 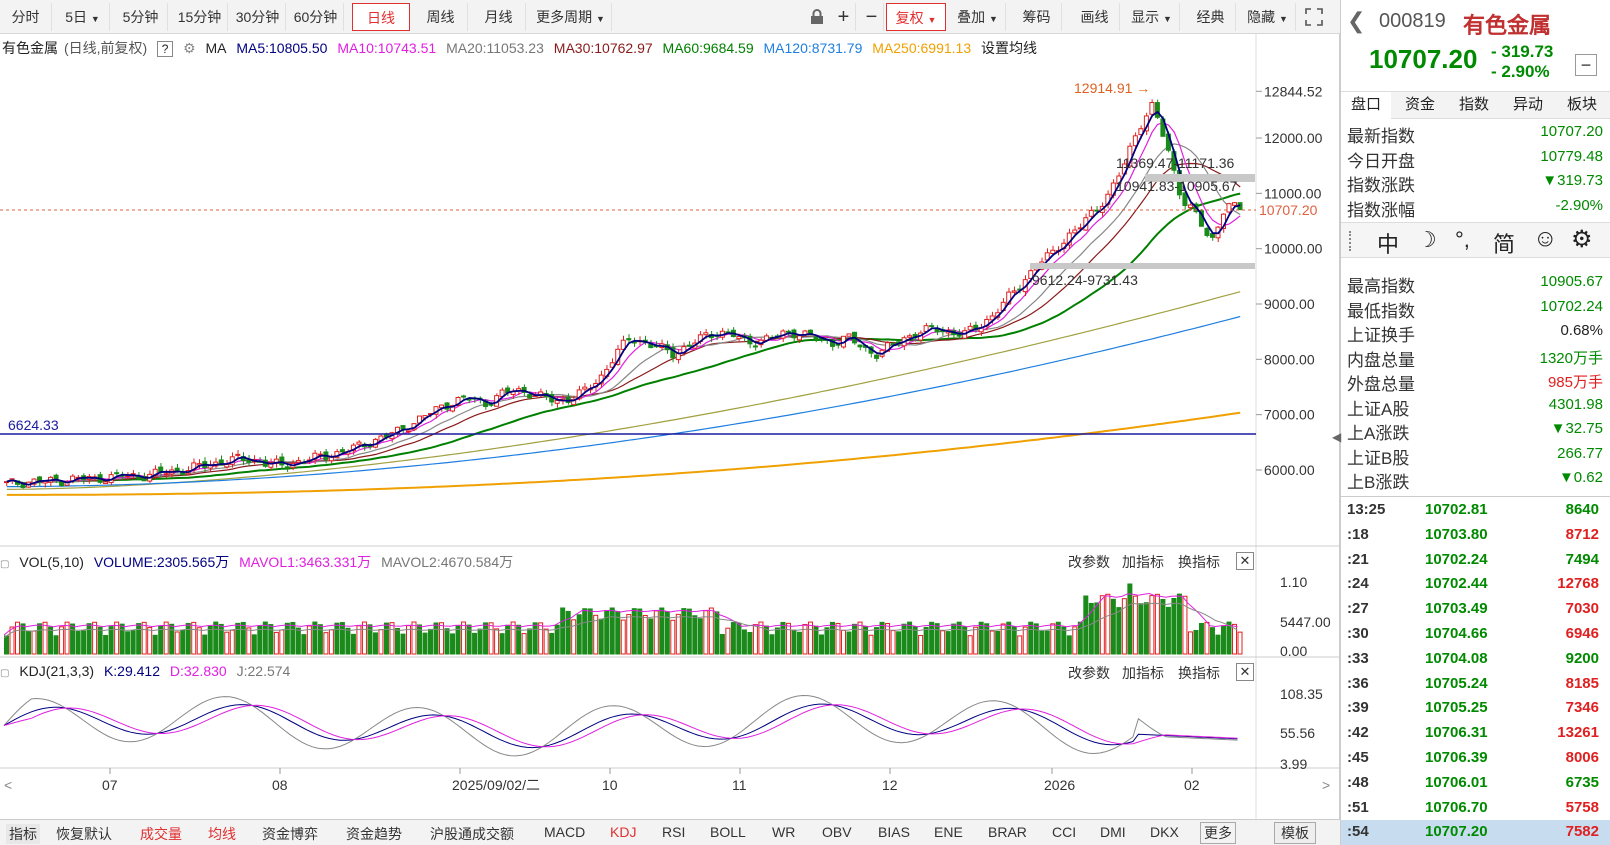 I want to click on indicator-tab-14: ENE, so click(x=948, y=832).